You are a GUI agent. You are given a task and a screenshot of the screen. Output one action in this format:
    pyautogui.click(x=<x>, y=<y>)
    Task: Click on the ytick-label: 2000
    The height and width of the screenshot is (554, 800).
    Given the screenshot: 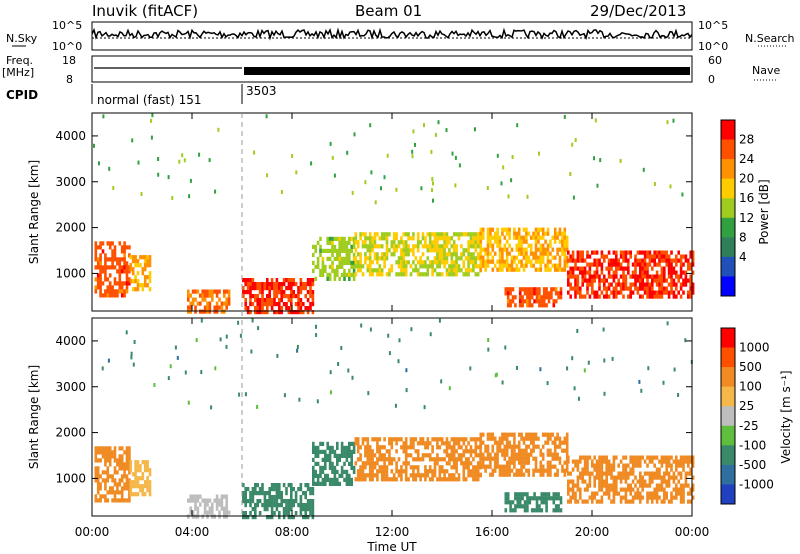 What is the action you would take?
    pyautogui.click(x=70, y=228)
    